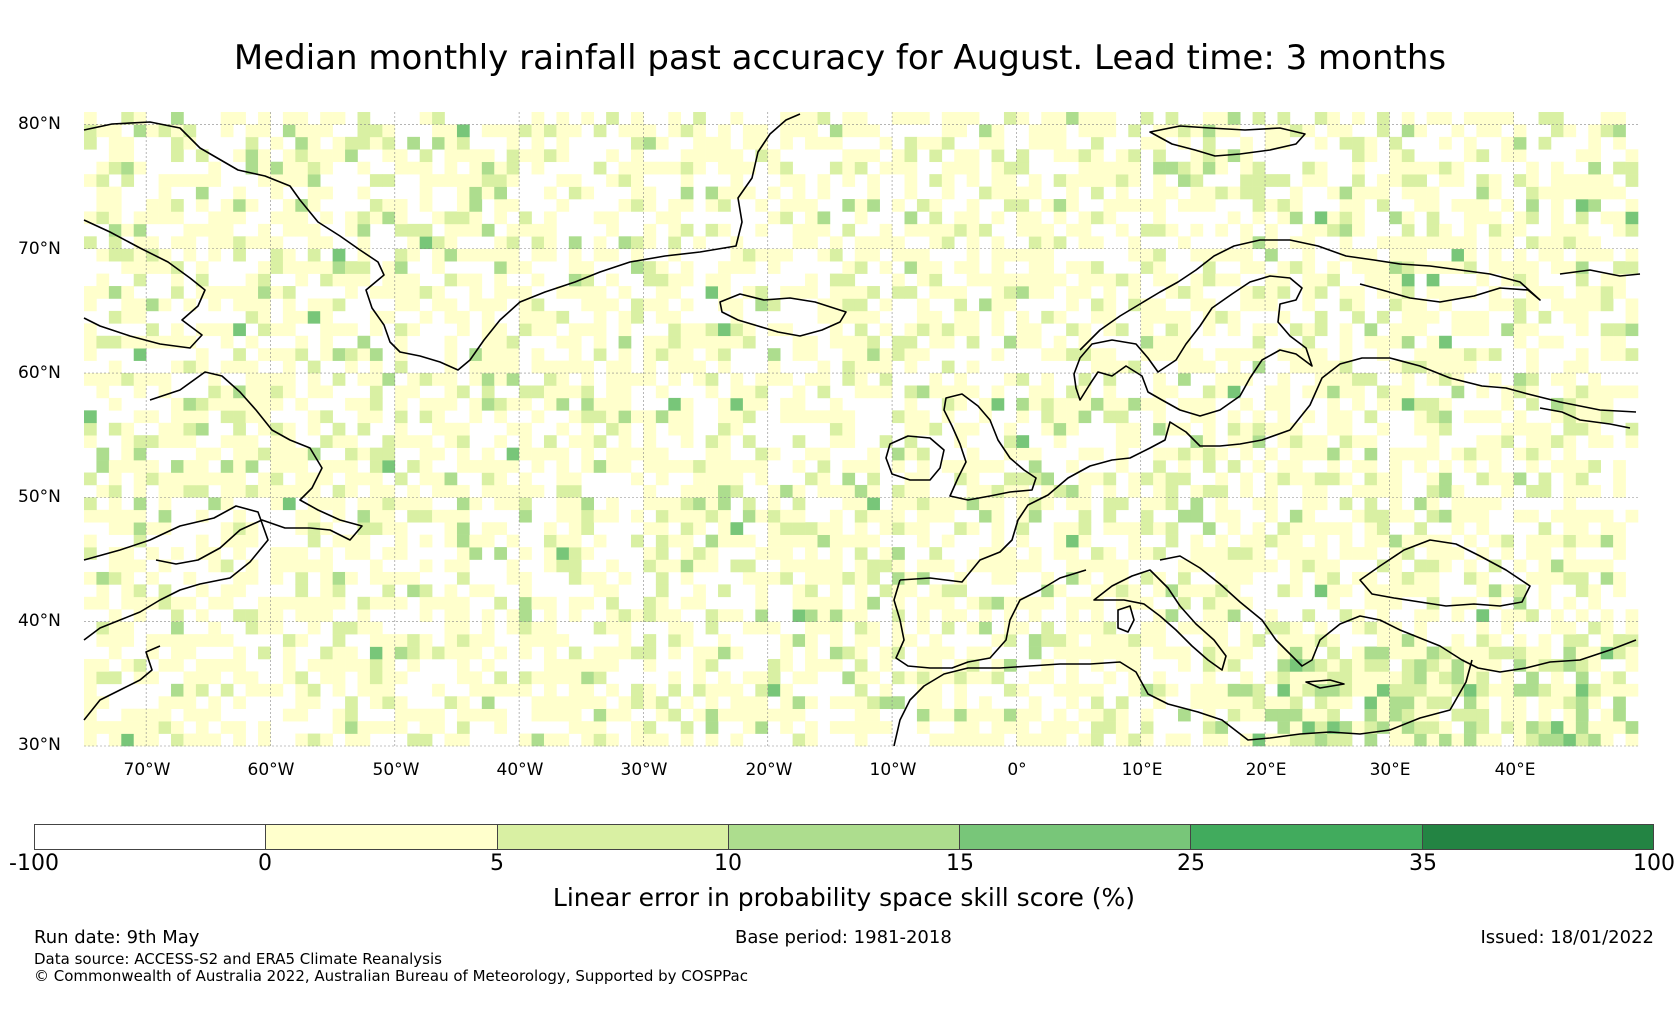 The height and width of the screenshot is (1020, 1680). What do you see at coordinates (1423, 863) in the screenshot?
I see `colorbar-tick: 35` at bounding box center [1423, 863].